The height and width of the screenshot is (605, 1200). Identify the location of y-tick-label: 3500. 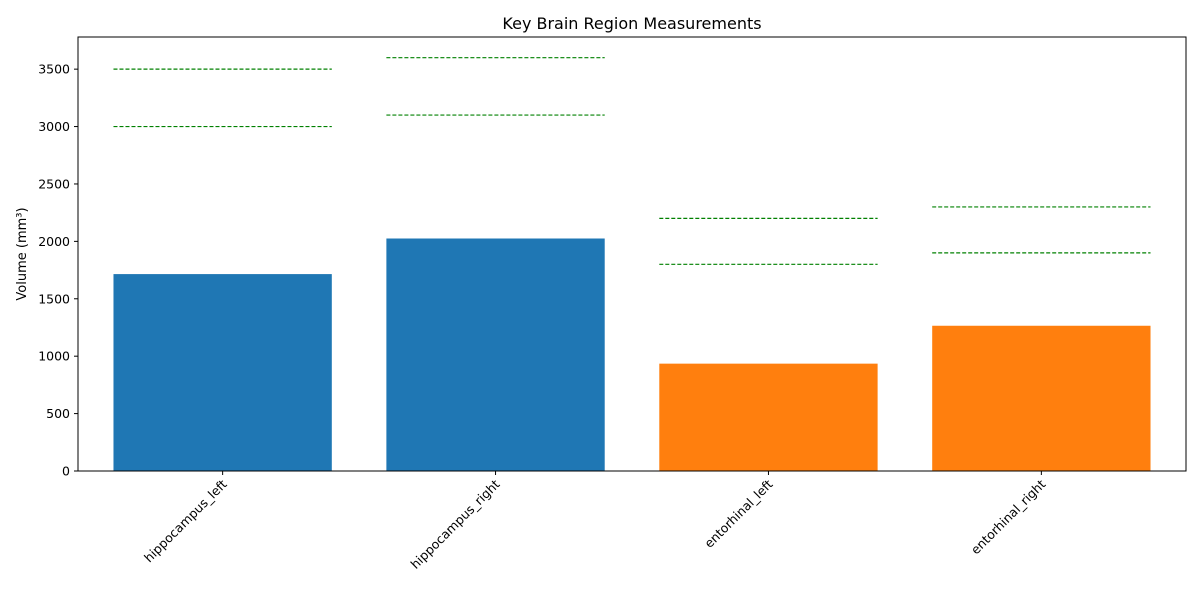
(54, 69).